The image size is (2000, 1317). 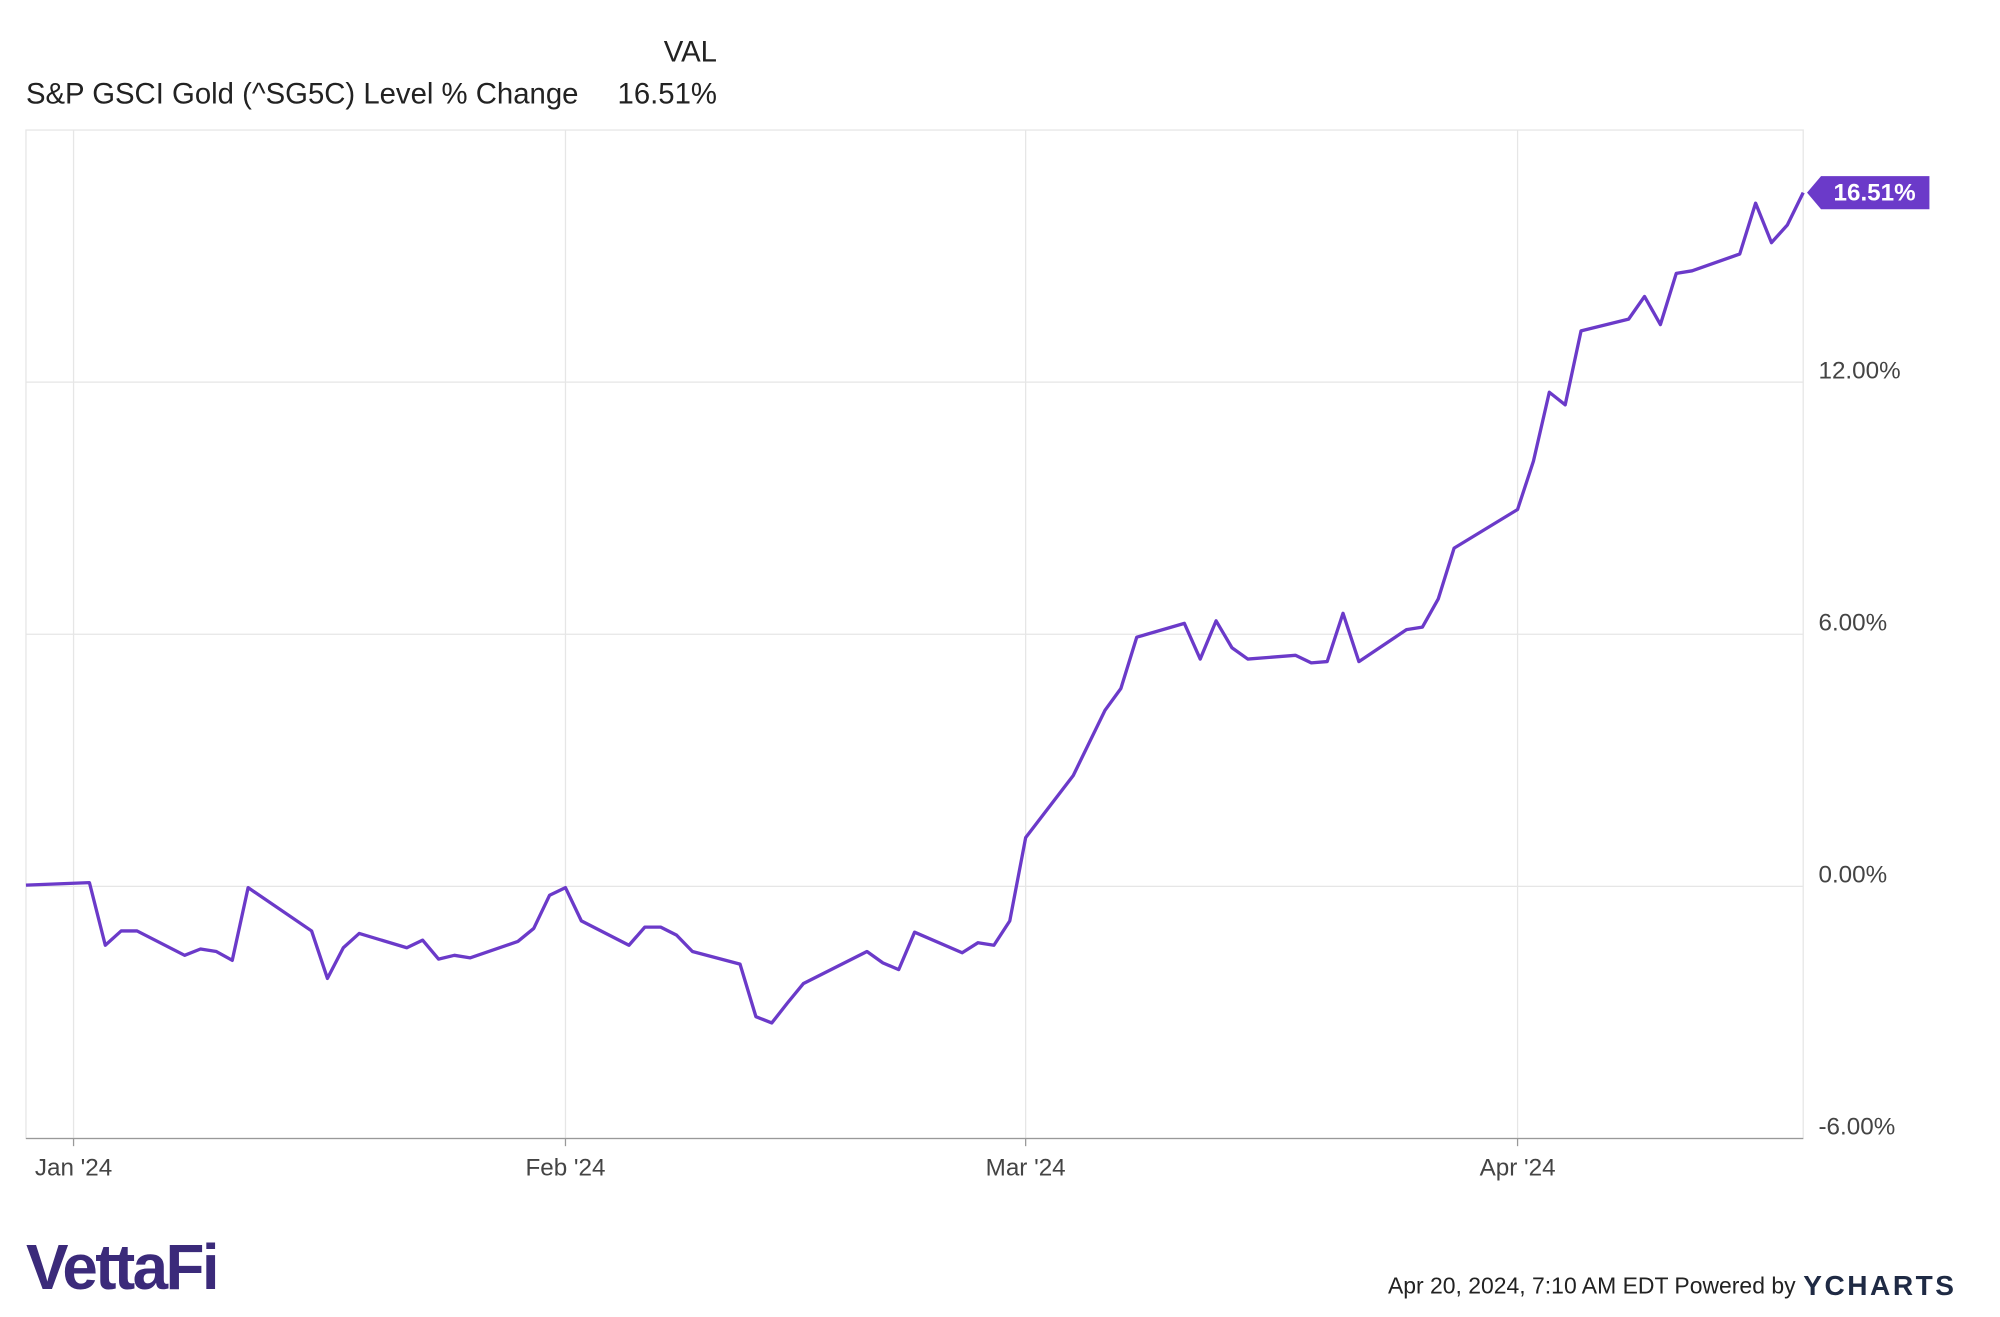 What do you see at coordinates (1518, 1167) in the screenshot?
I see `x-tick-label: Apr '24` at bounding box center [1518, 1167].